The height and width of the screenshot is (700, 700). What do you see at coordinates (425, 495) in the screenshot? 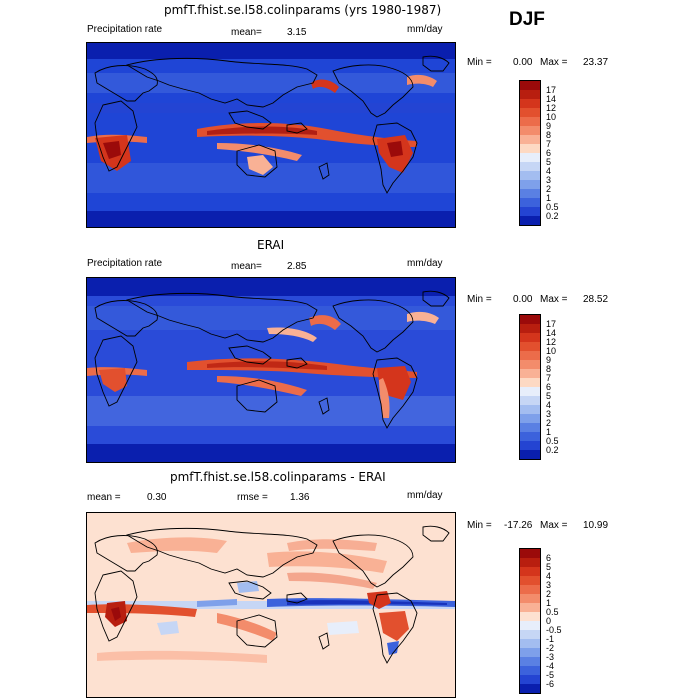
I see `panel3-units: mm/day` at bounding box center [425, 495].